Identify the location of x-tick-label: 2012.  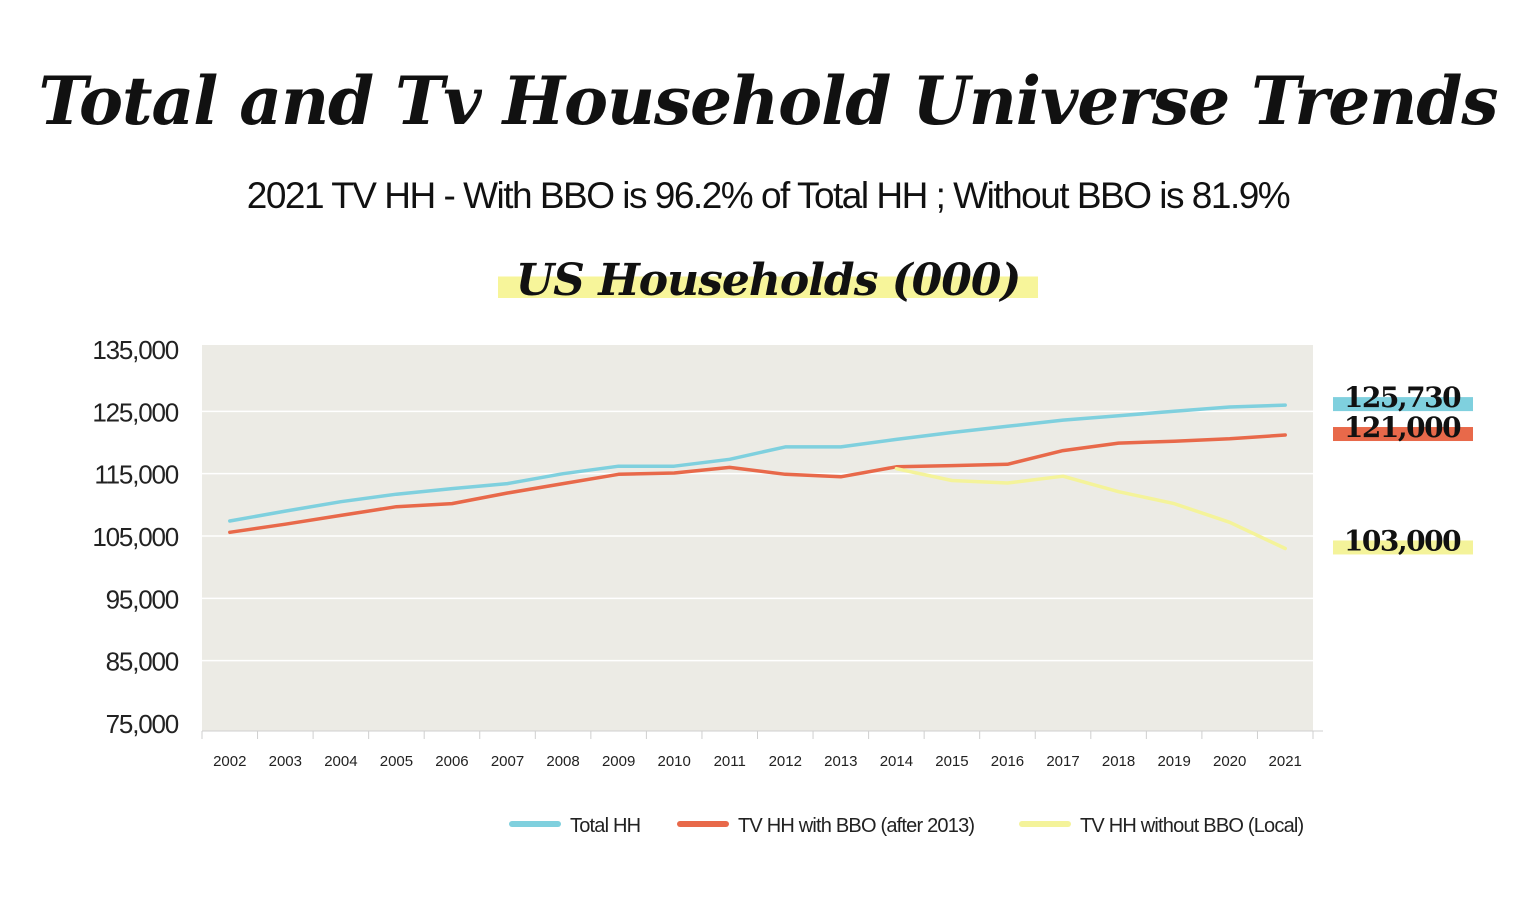
(785, 761).